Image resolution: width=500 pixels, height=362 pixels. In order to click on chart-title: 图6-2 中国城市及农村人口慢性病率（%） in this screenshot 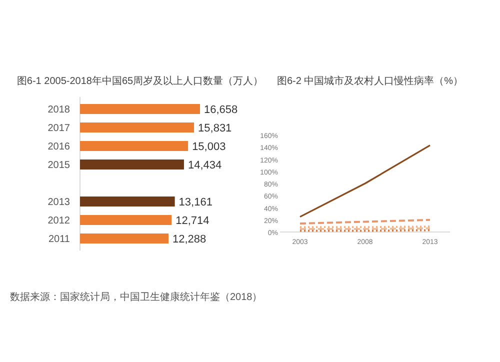, I will do `click(370, 81)`.